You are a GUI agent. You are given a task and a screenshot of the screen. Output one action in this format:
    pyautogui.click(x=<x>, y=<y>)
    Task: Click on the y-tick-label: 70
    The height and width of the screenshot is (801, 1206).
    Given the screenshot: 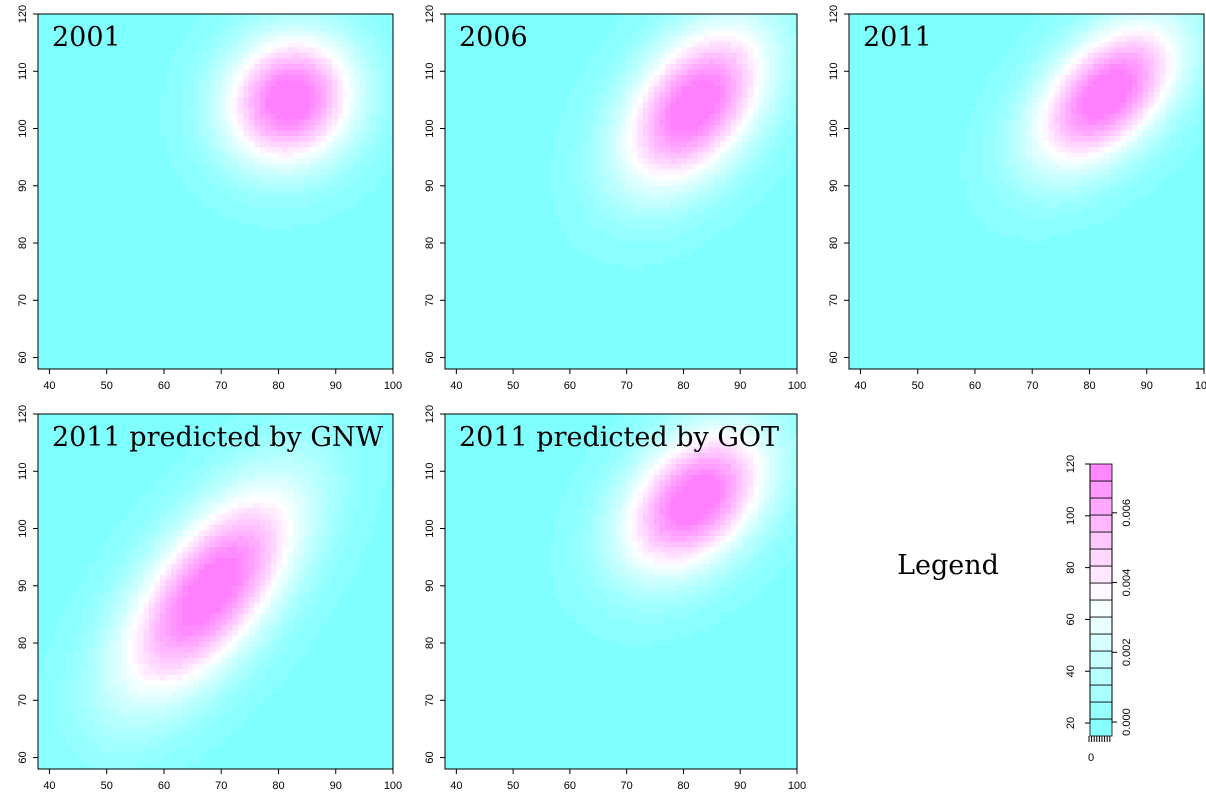 What is the action you would take?
    pyautogui.click(x=23, y=300)
    